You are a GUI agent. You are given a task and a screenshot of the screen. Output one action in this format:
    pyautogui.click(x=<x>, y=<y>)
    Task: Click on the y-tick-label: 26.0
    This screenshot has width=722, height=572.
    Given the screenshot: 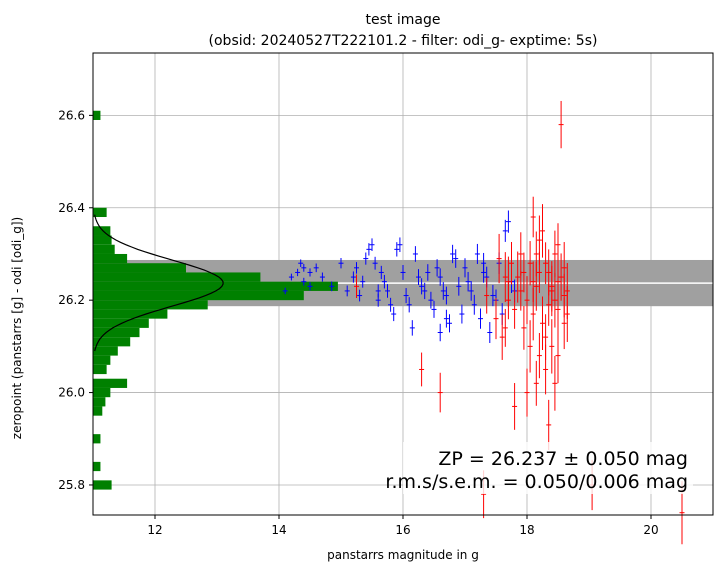 What is the action you would take?
    pyautogui.click(x=71, y=393)
    